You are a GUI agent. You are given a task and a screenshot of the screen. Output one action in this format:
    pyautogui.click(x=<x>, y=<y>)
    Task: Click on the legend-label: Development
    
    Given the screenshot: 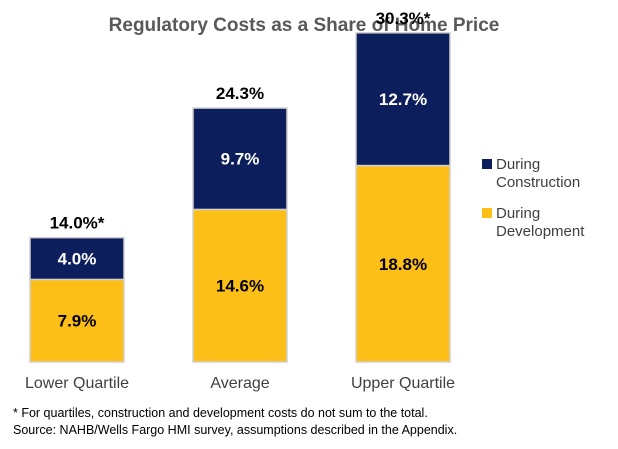 What is the action you would take?
    pyautogui.click(x=540, y=231)
    